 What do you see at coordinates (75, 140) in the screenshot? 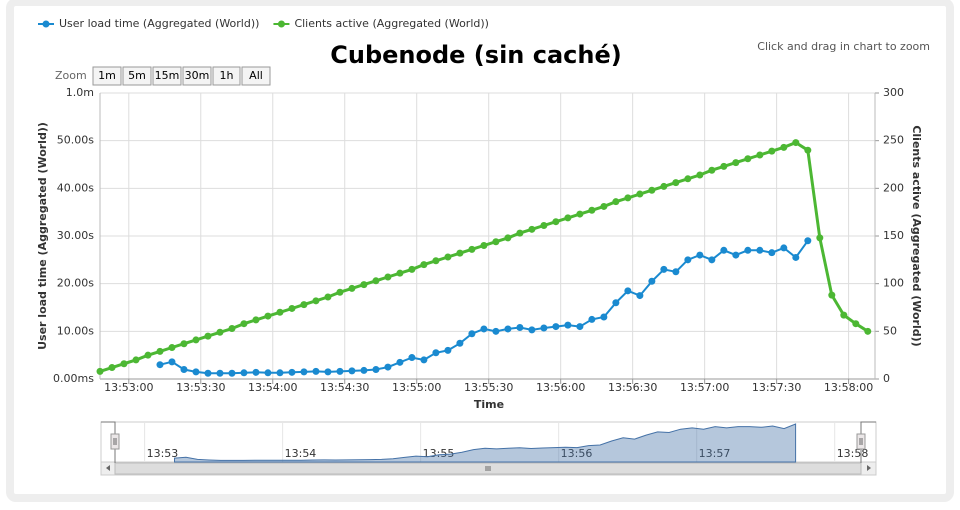
I see `y-tick-label: 50.00s` at bounding box center [75, 140].